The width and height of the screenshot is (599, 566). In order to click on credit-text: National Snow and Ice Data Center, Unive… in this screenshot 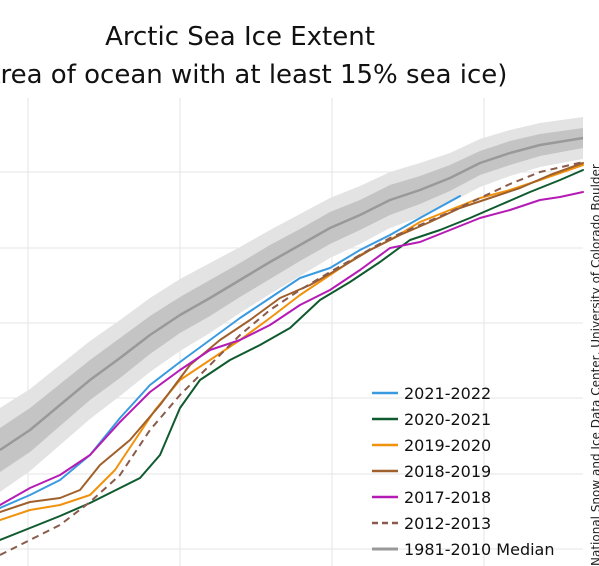, I will do `click(594, 365)`.